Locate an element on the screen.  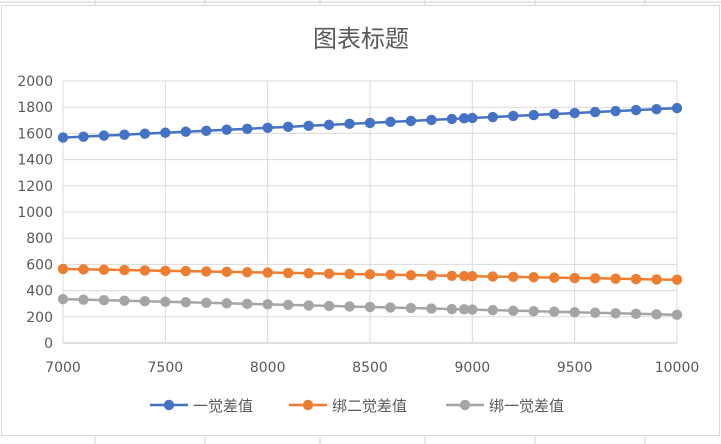
legend-item: 一觉差值 is located at coordinates (201, 406).